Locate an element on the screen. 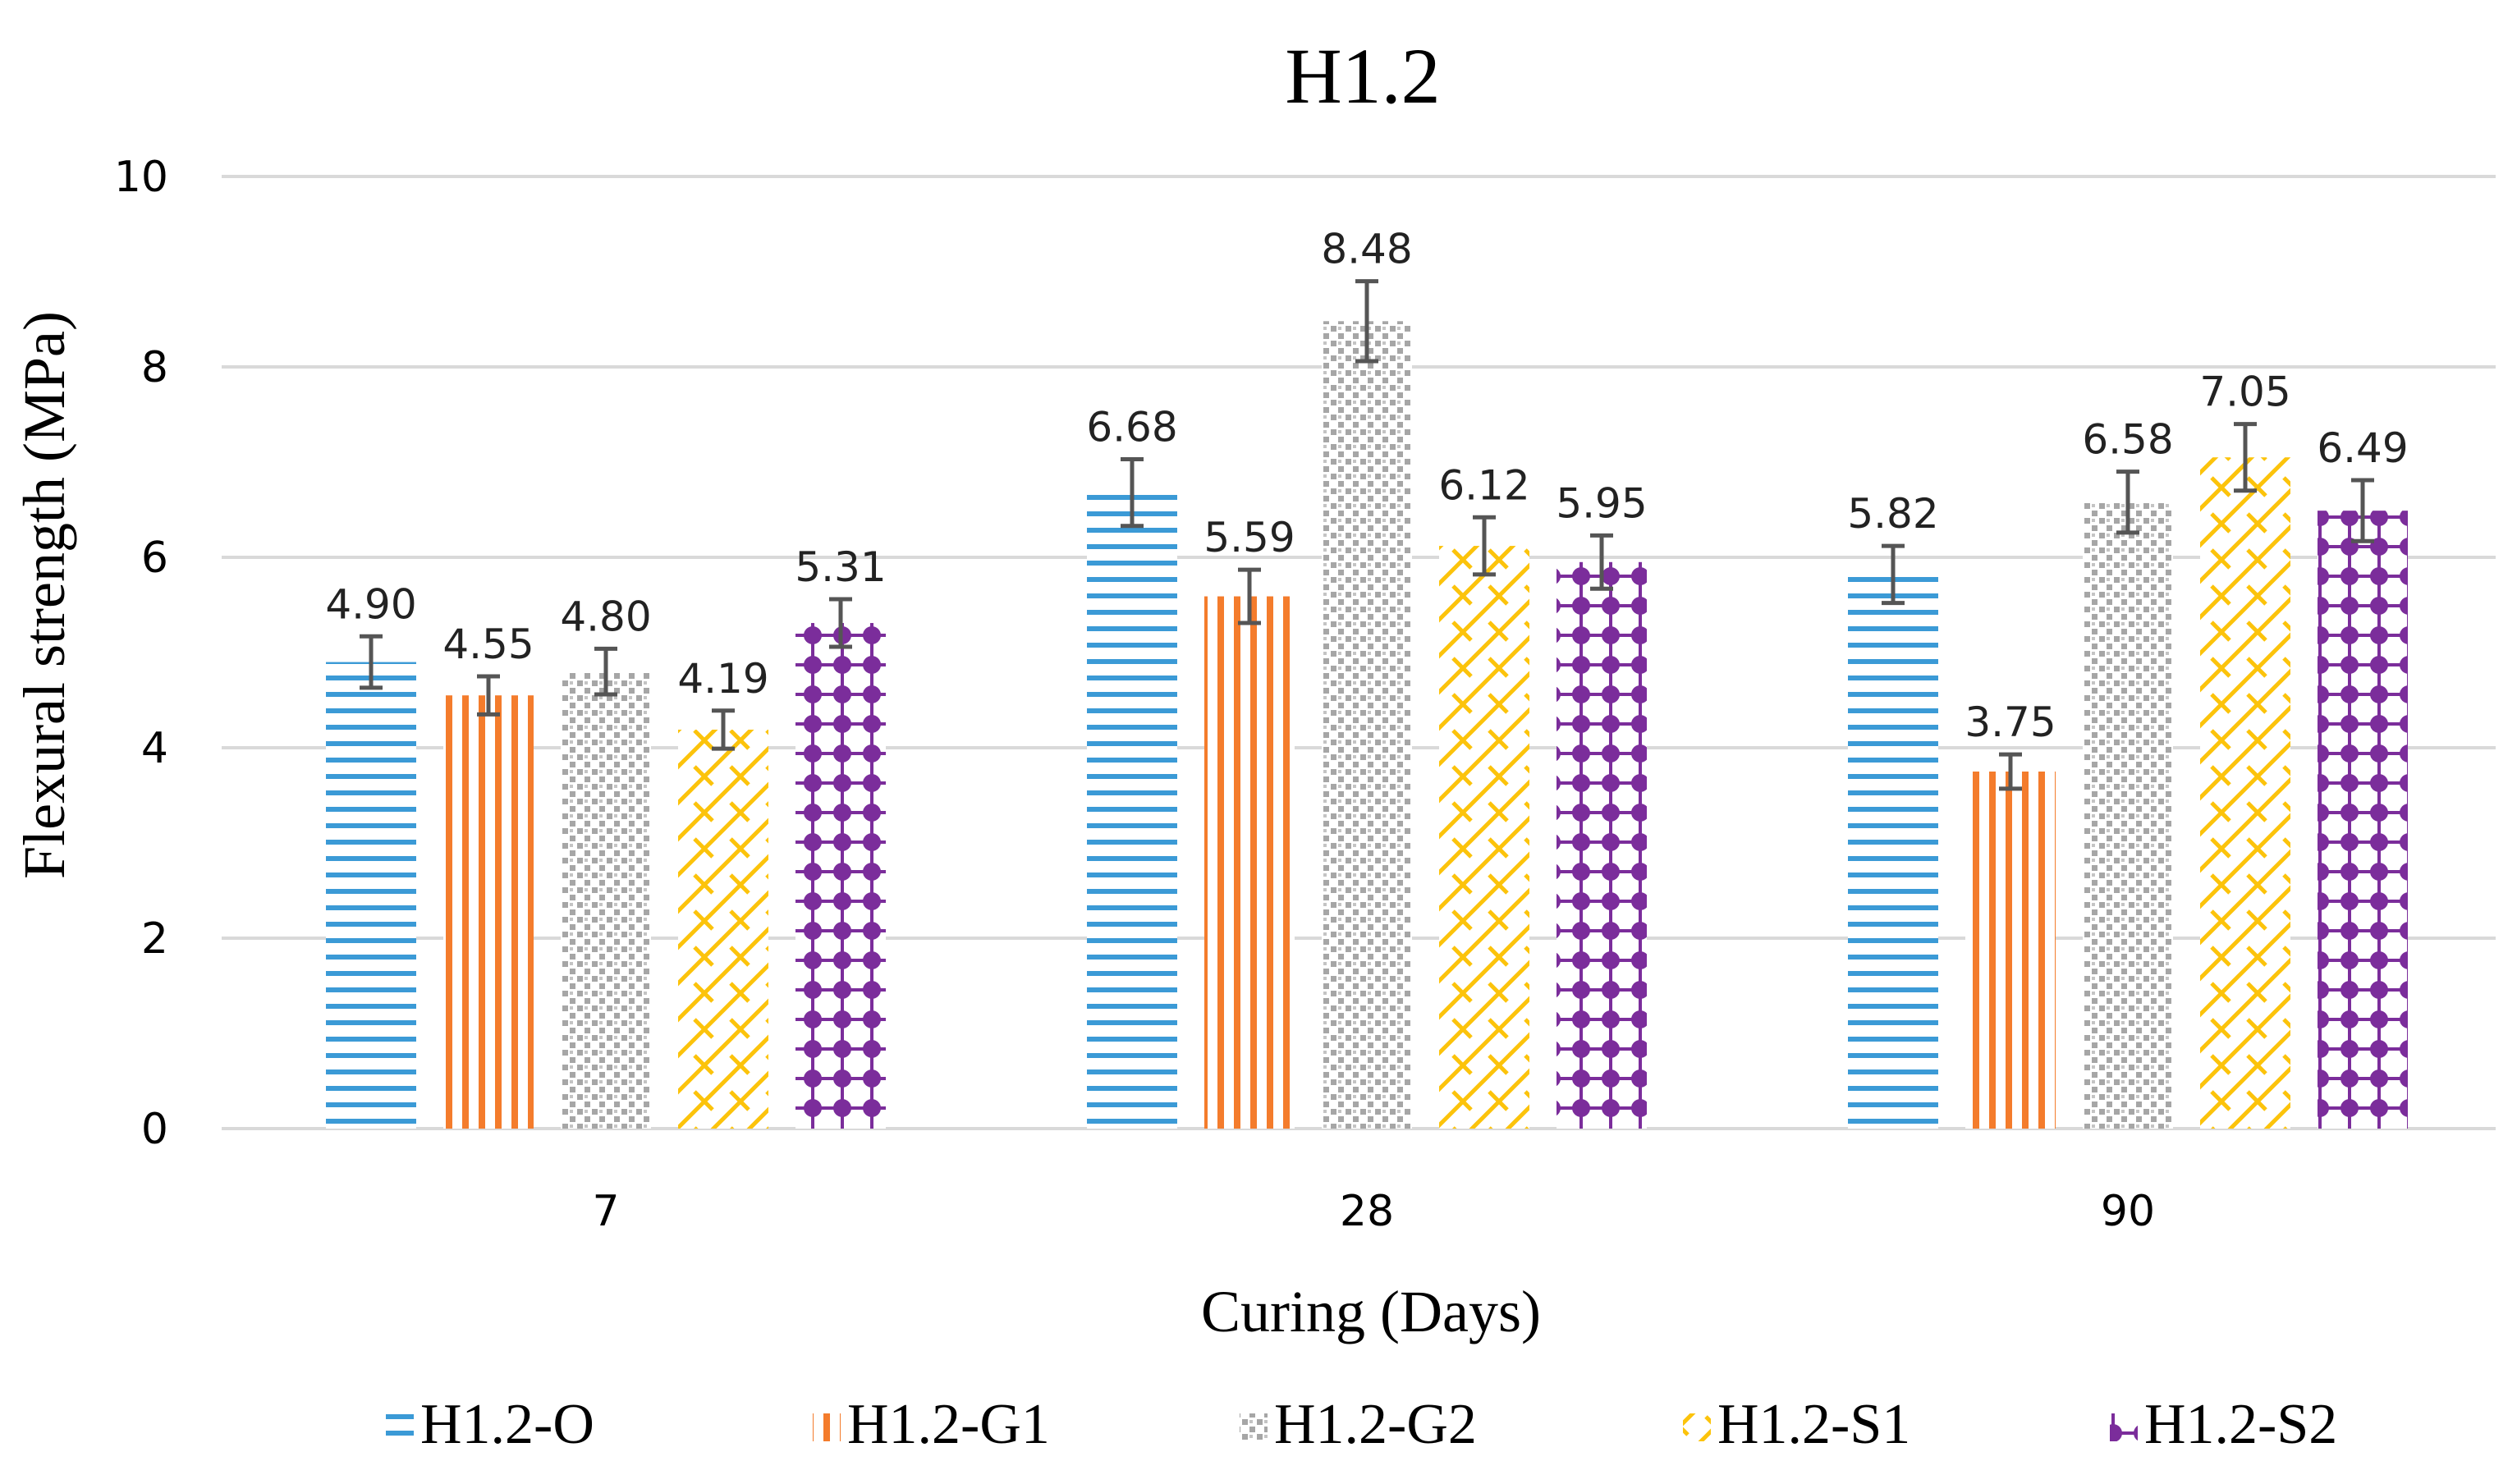 This screenshot has width=2517, height=1484. data-label-H1.2-G2-7: 4.80 is located at coordinates (605, 616).